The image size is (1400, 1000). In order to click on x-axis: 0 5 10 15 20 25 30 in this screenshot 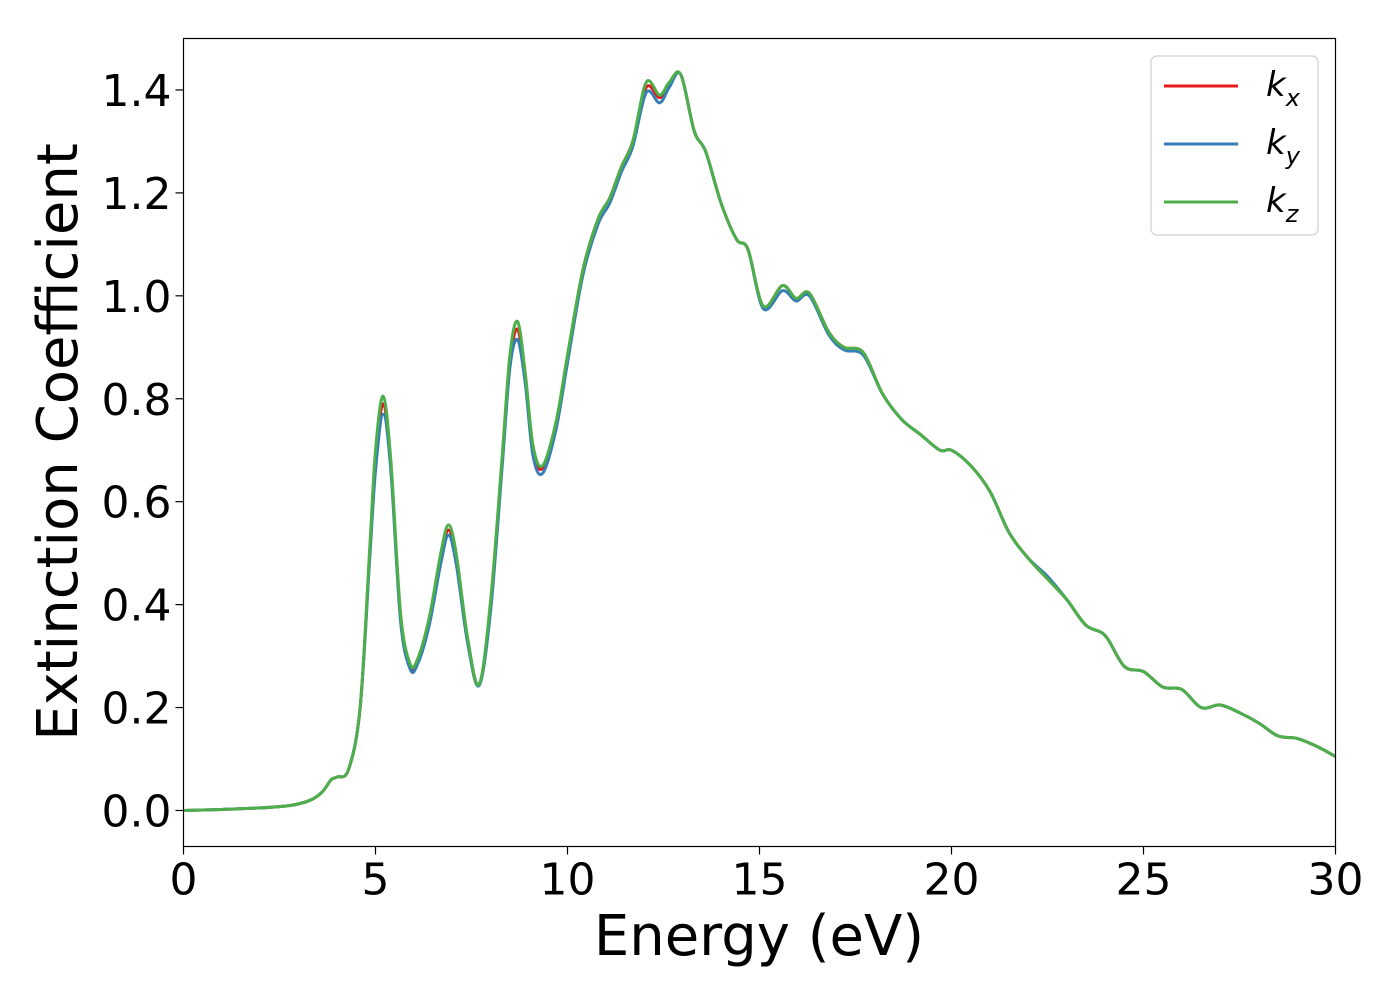, I will do `click(767, 876)`.